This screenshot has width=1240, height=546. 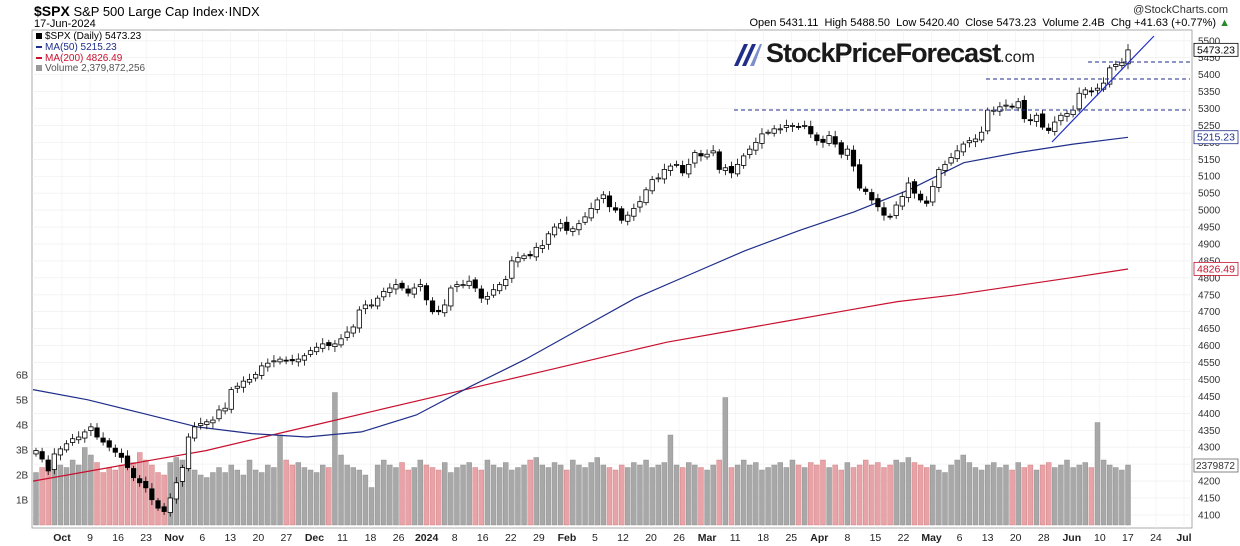 What do you see at coordinates (95, 68) in the screenshot?
I see `legend-volume-text: Volume 2,379,872,256` at bounding box center [95, 68].